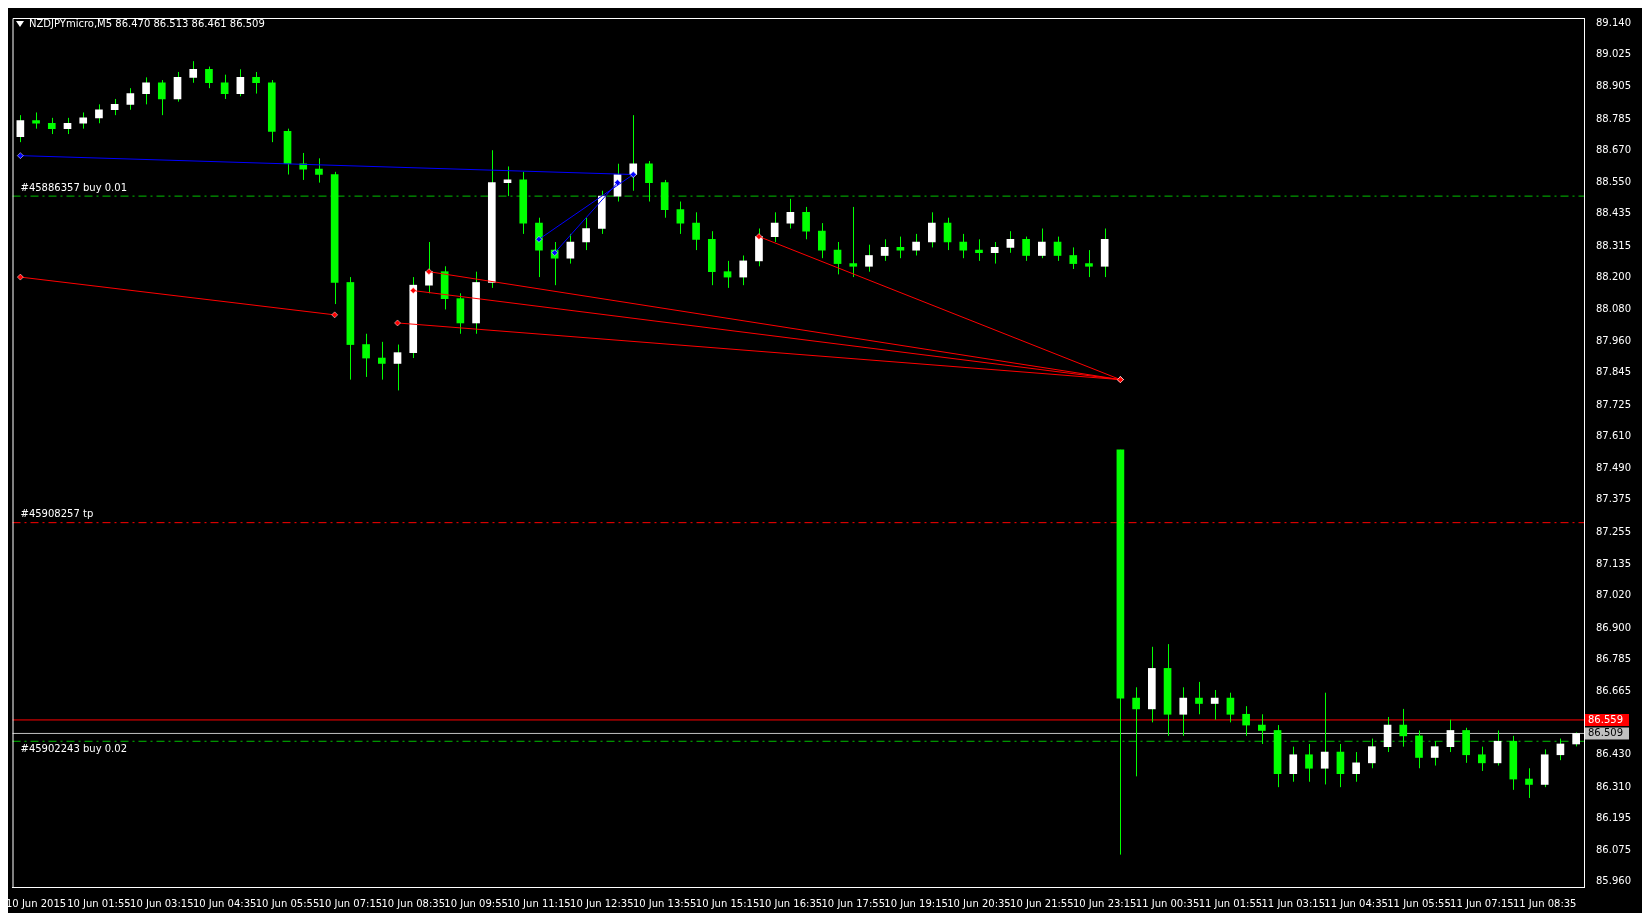 This screenshot has width=1650, height=922. I want to click on x-tick-label: 10 Jun 21:55, so click(1042, 903).